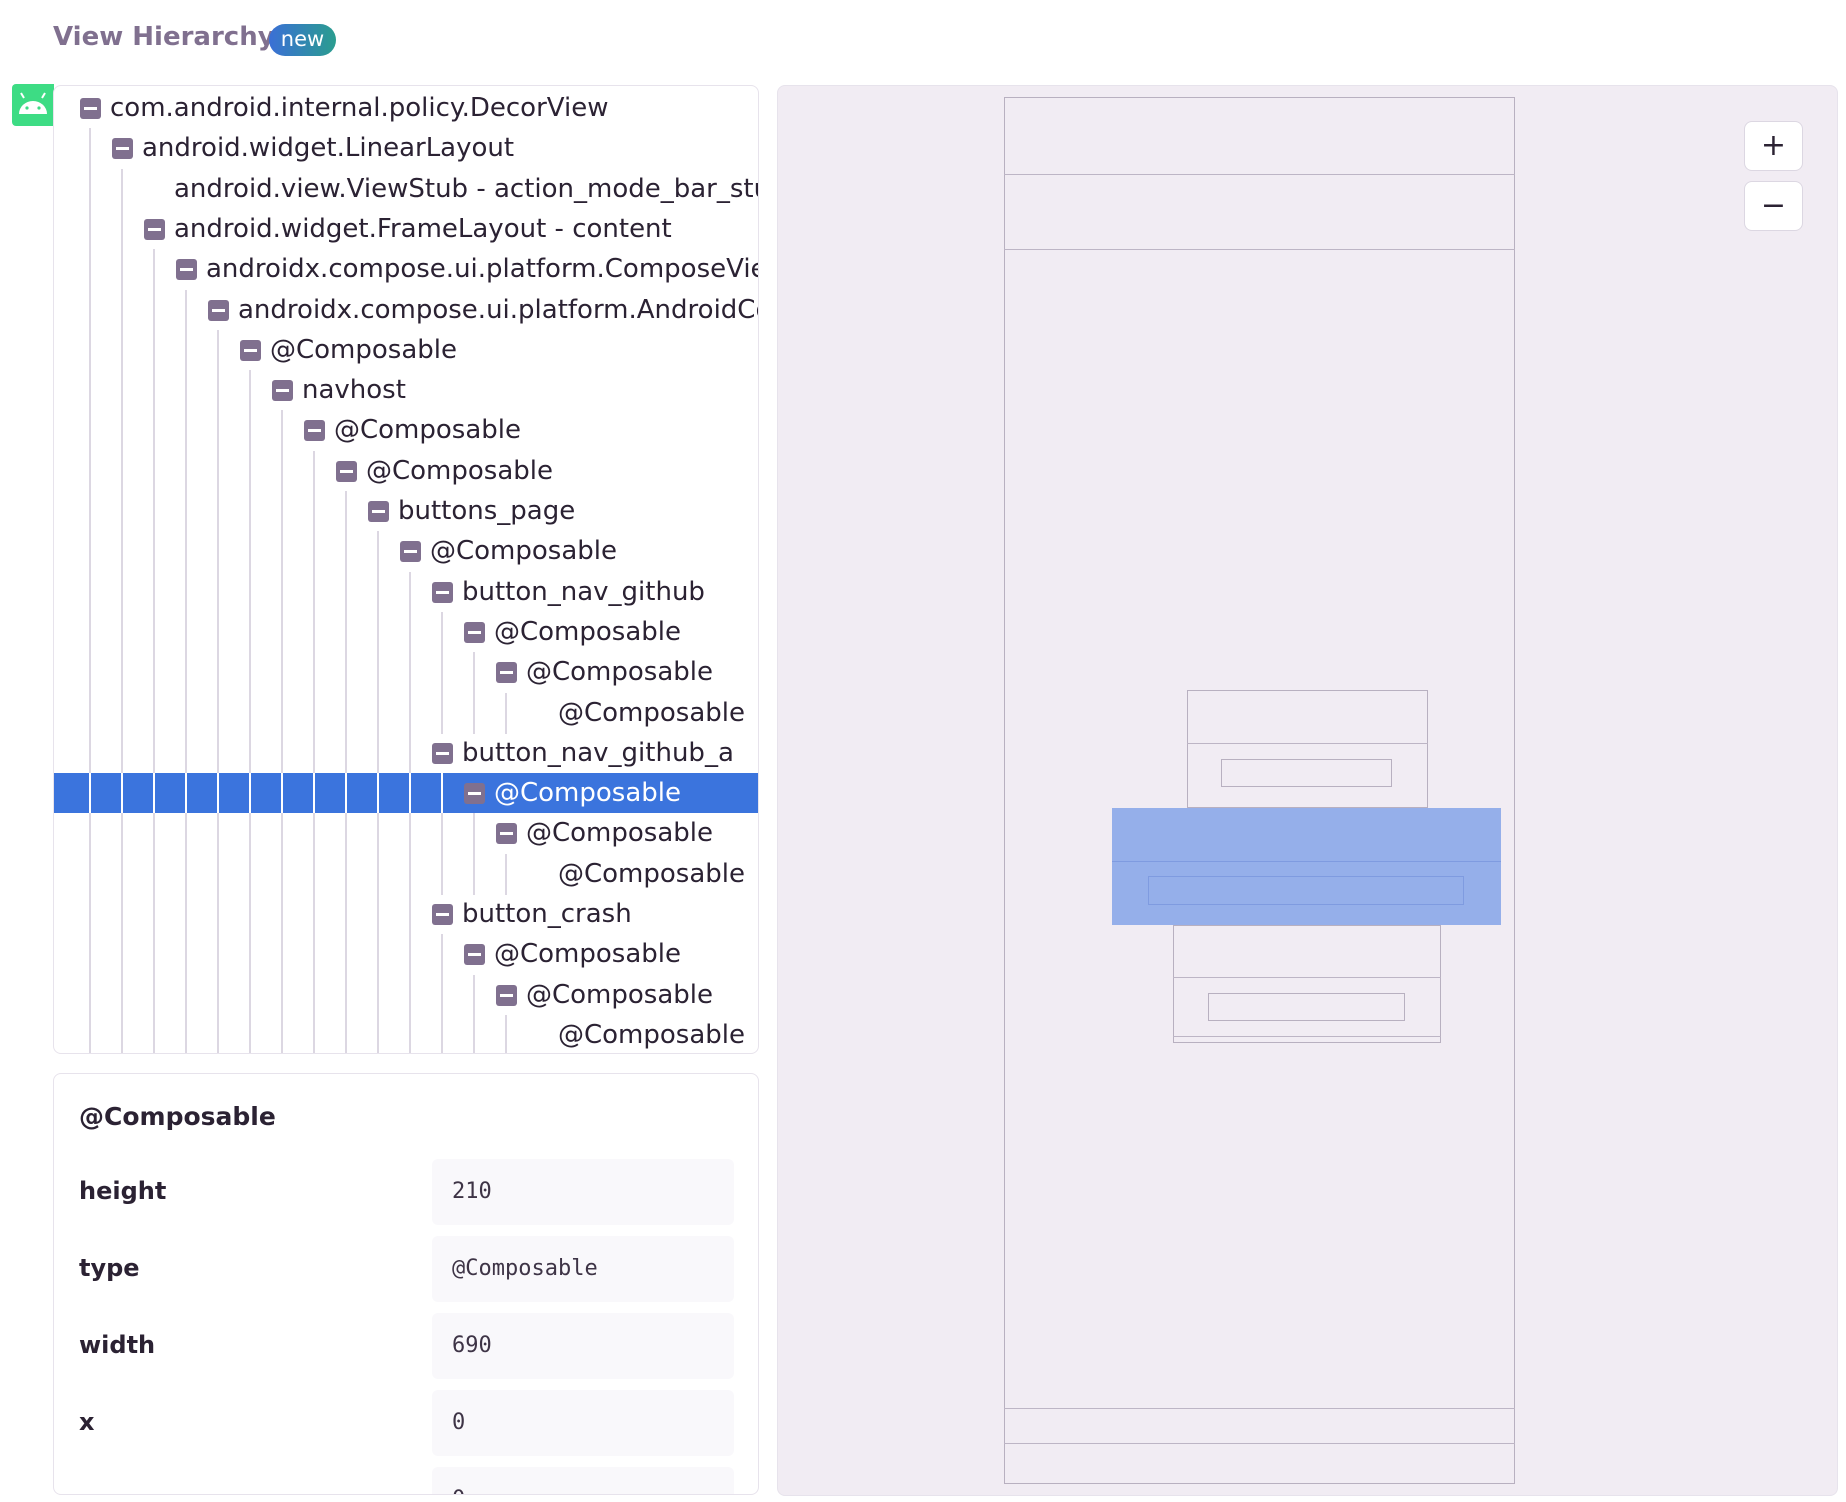 This screenshot has width=1846, height=1502. What do you see at coordinates (406, 753) in the screenshot?
I see `tree-node: button_nav_github_a` at bounding box center [406, 753].